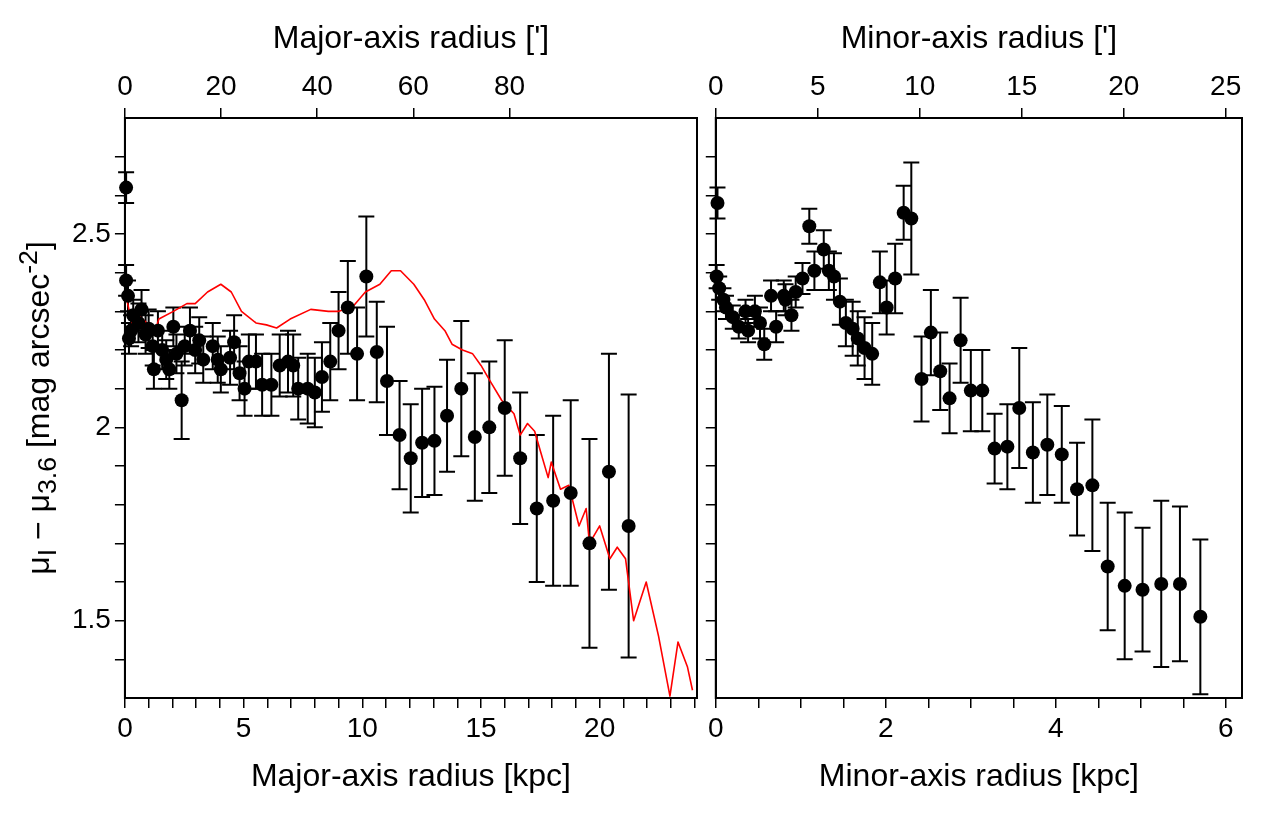 The height and width of the screenshot is (816, 1270). Describe the element at coordinates (413, 85) in the screenshot. I see `x2-tick-label: 60` at that location.